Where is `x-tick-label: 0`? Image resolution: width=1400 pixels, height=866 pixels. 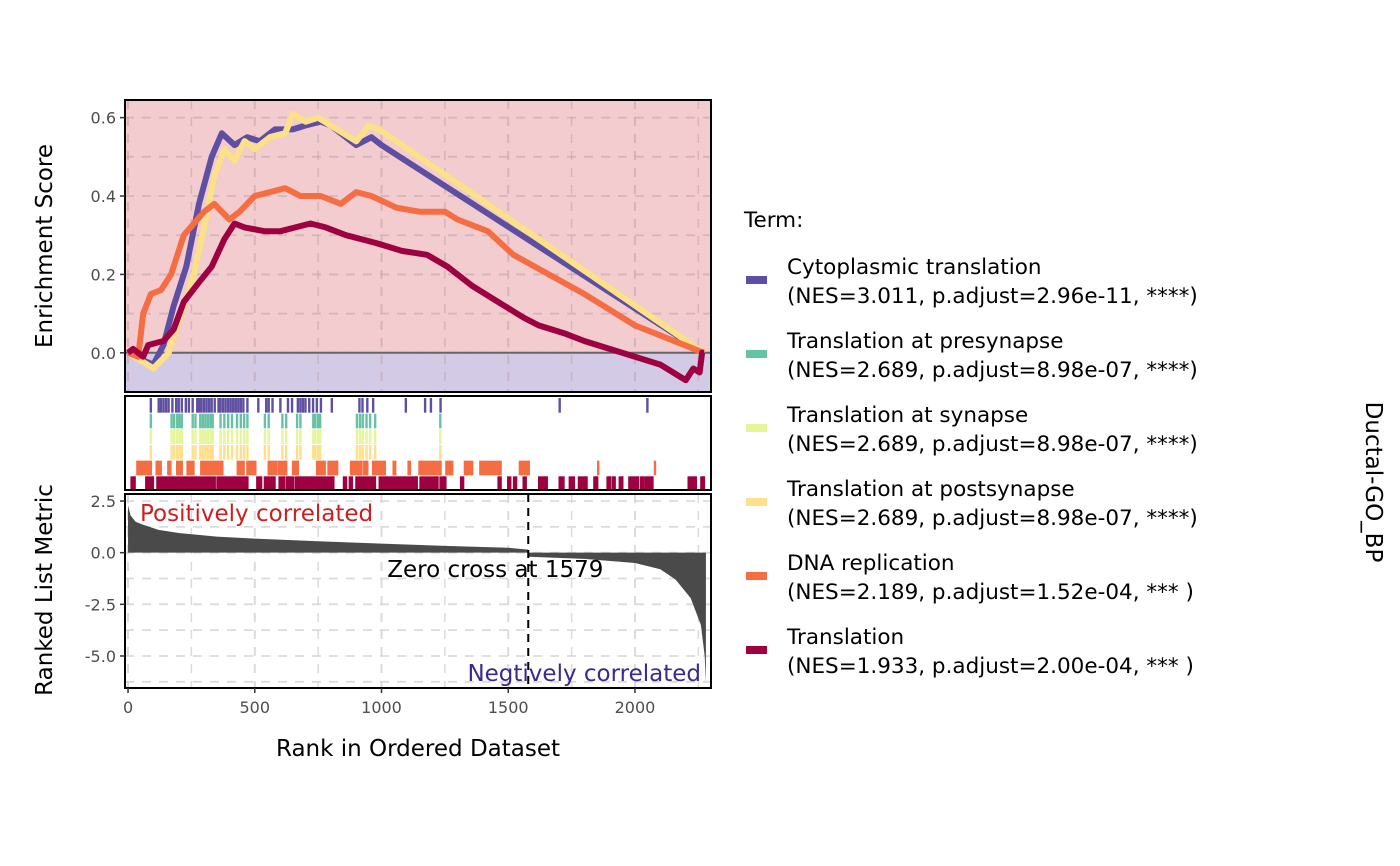 x-tick-label: 0 is located at coordinates (128, 707).